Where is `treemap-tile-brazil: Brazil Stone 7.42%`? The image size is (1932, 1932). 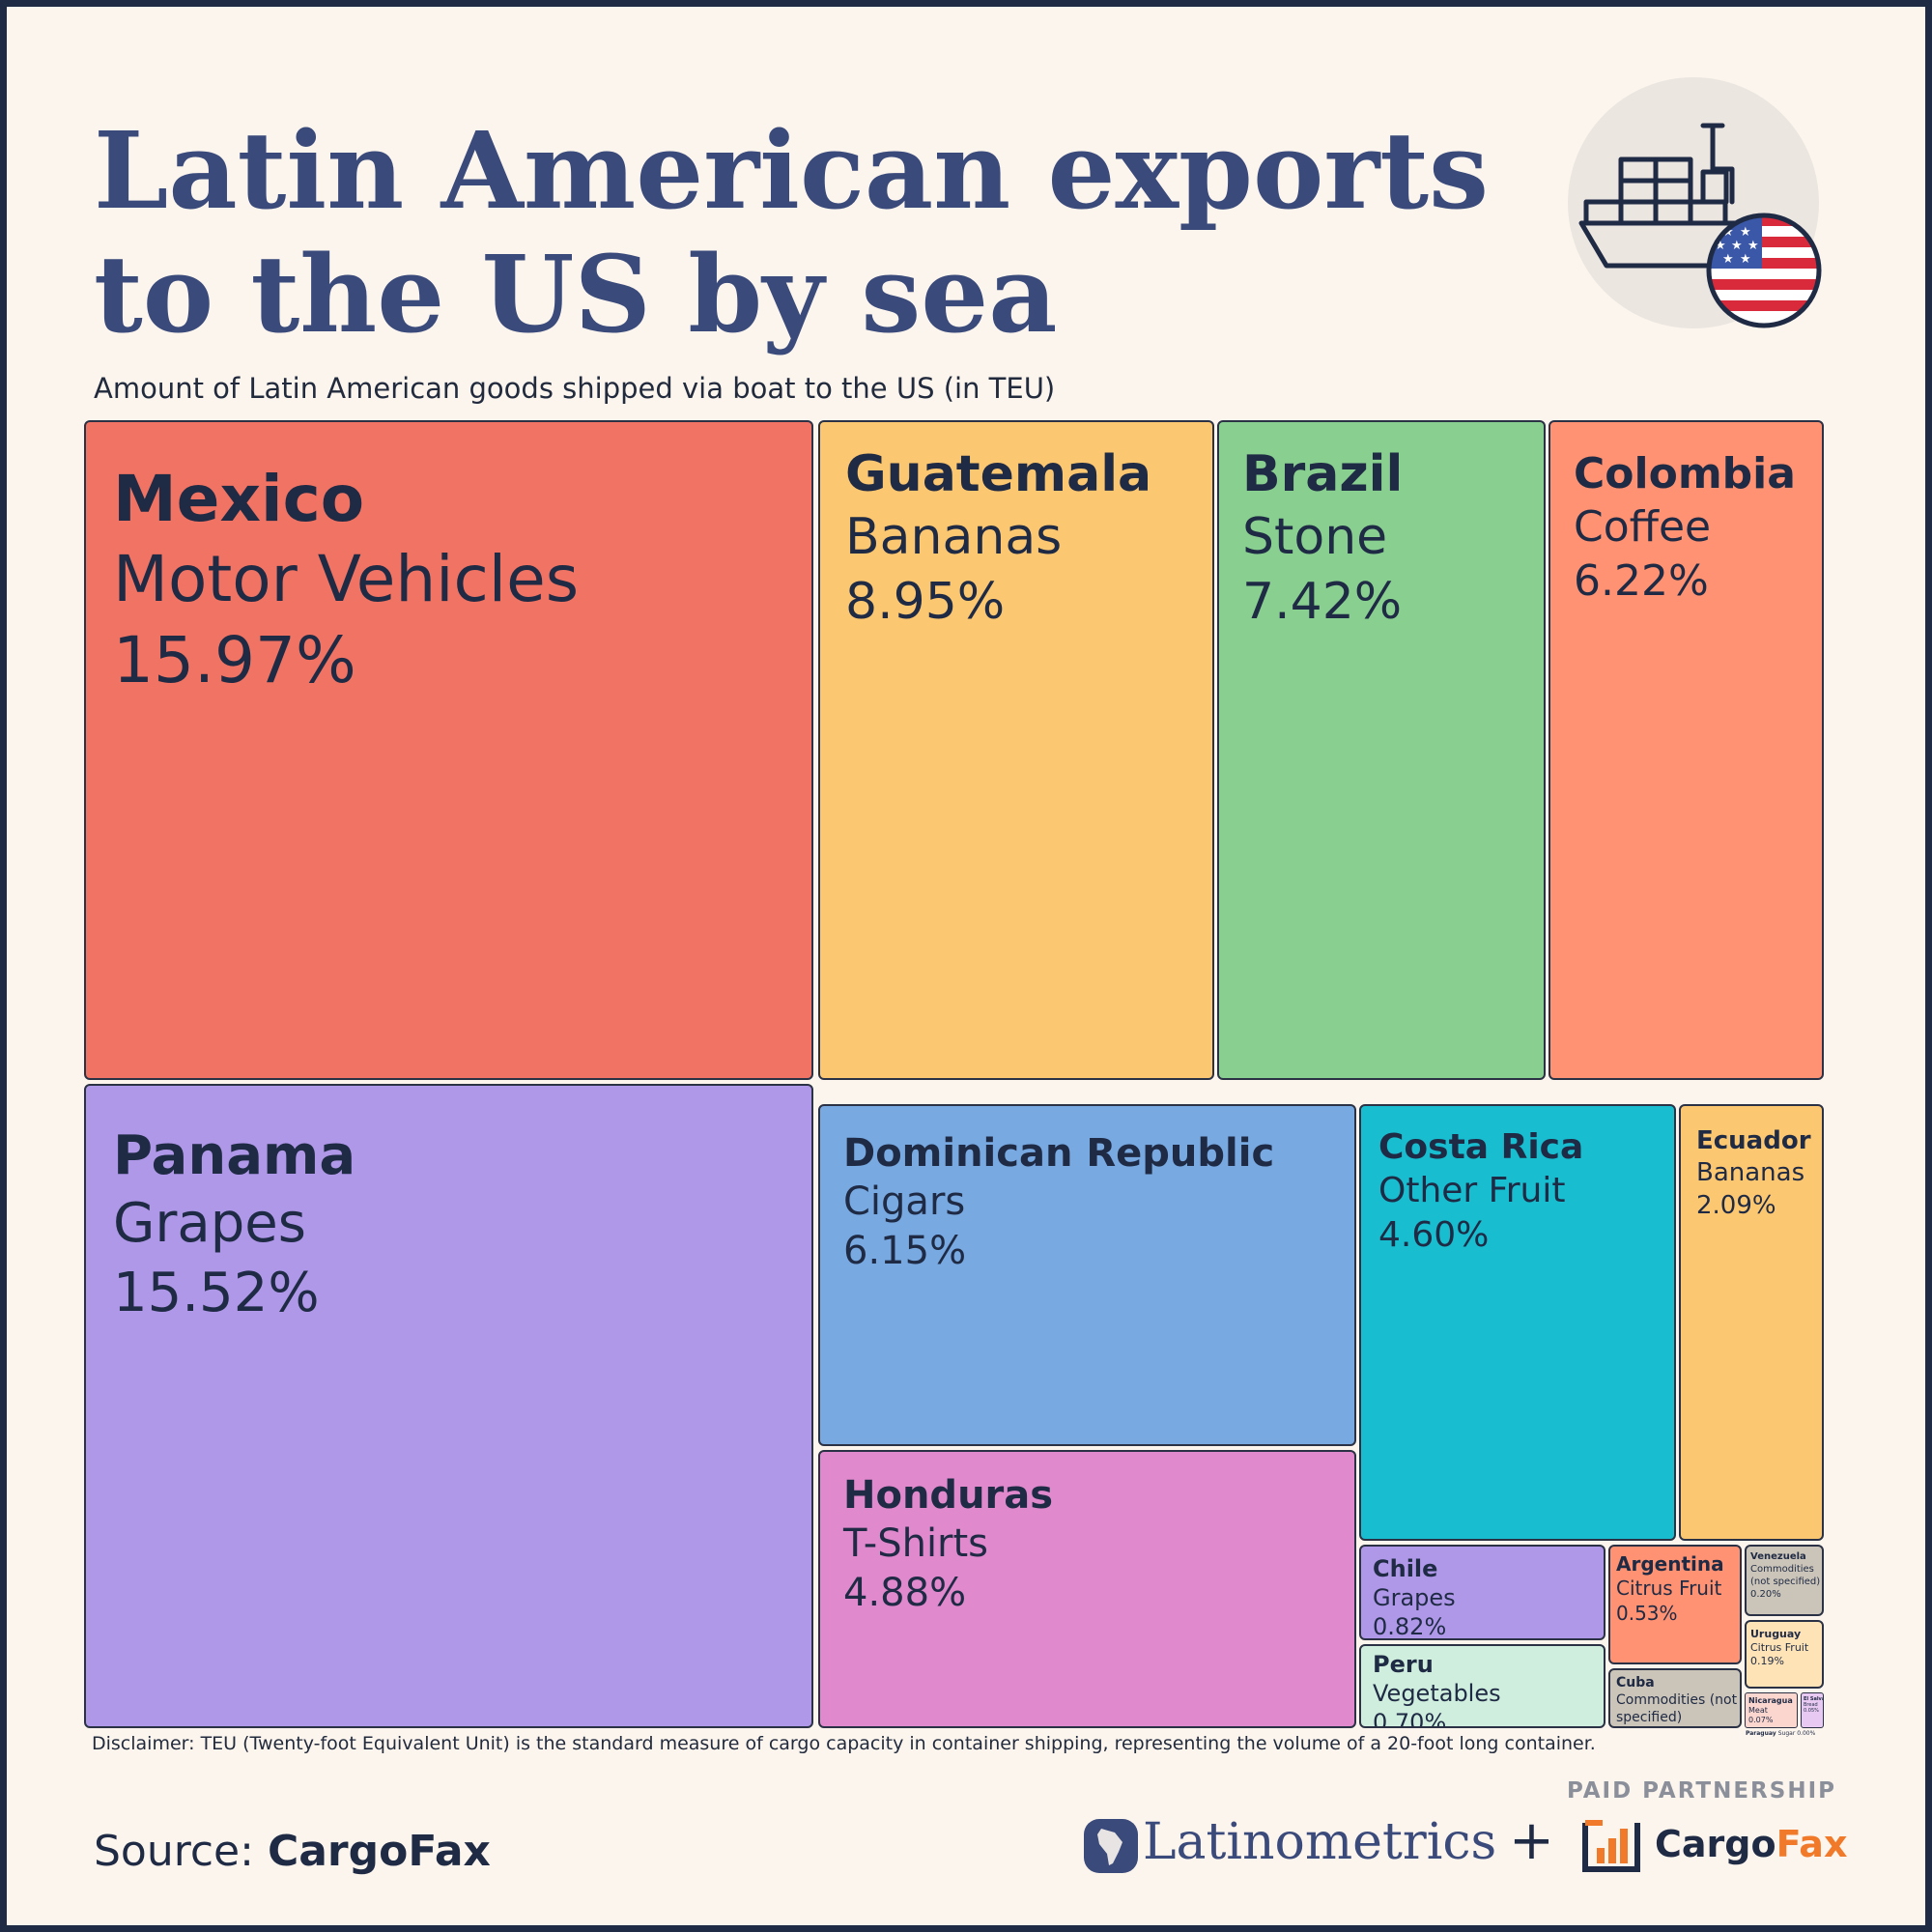 treemap-tile-brazil: Brazil Stone 7.42% is located at coordinates (1381, 750).